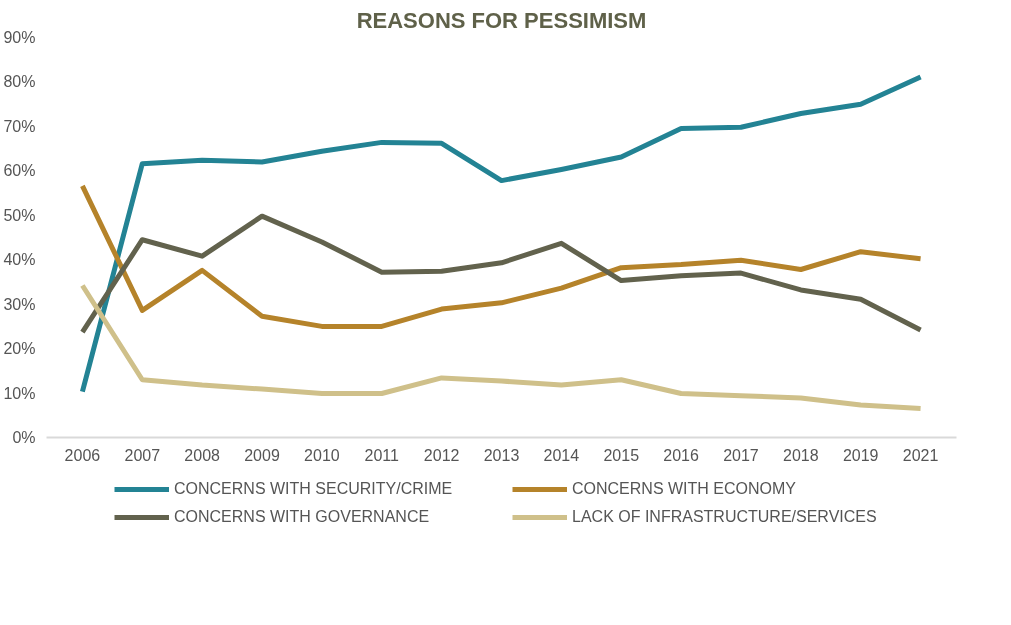  Describe the element at coordinates (19, 393) in the screenshot. I see `y-tick-label: 10%` at that location.